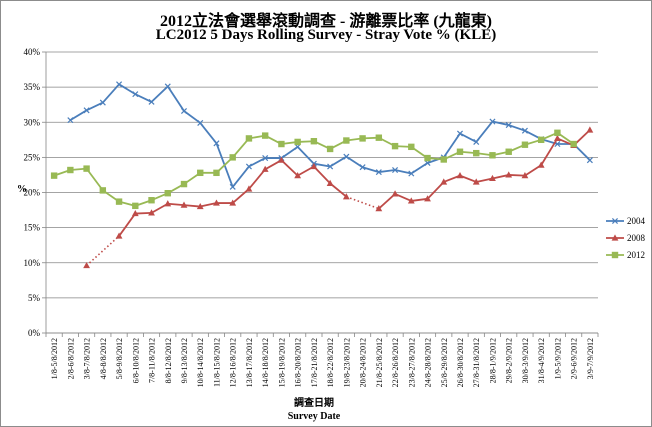  Describe the element at coordinates (103, 358) in the screenshot. I see `x-tick-label: 4/8-8/8/2012` at that location.